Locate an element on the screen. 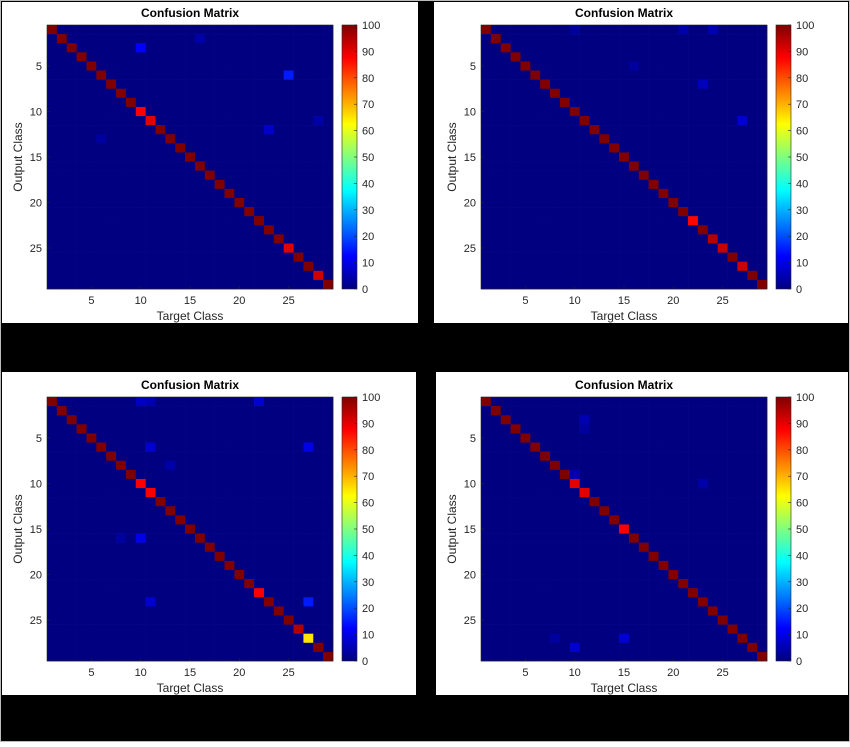  x-tick-label: 25 is located at coordinates (722, 673).